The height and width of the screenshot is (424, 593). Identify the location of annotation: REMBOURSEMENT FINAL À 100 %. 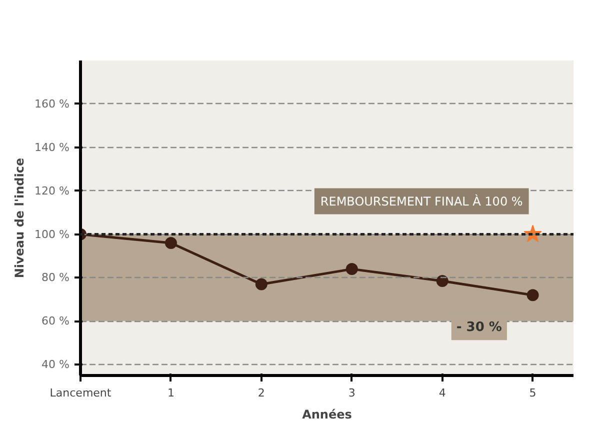
(421, 200).